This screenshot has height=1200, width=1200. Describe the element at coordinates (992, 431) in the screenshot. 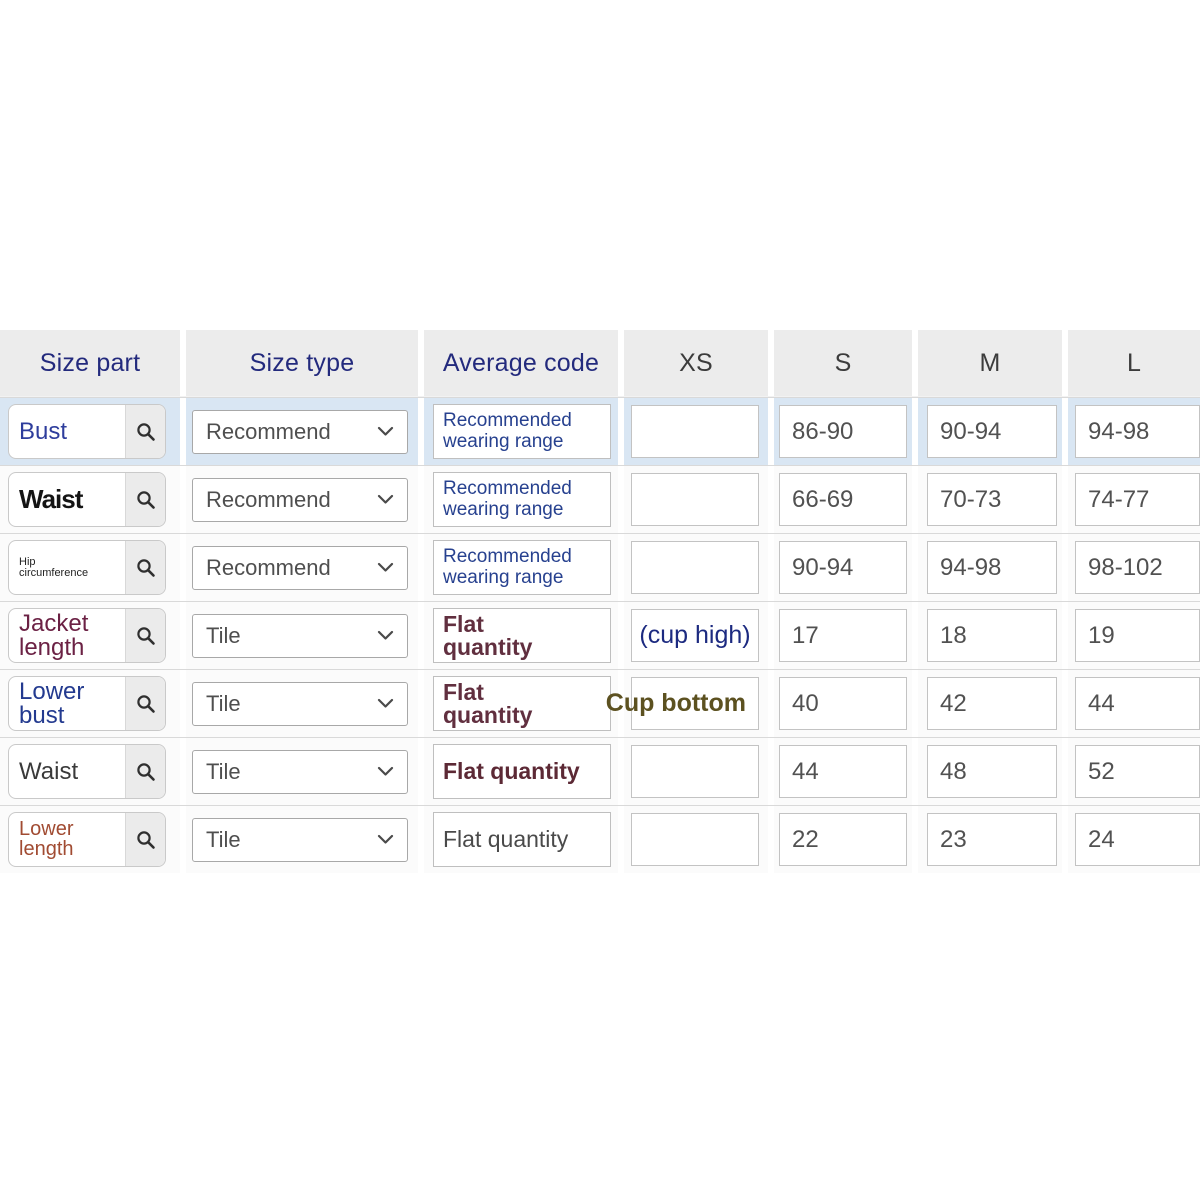

I see `value-input-m: 90-94` at that location.